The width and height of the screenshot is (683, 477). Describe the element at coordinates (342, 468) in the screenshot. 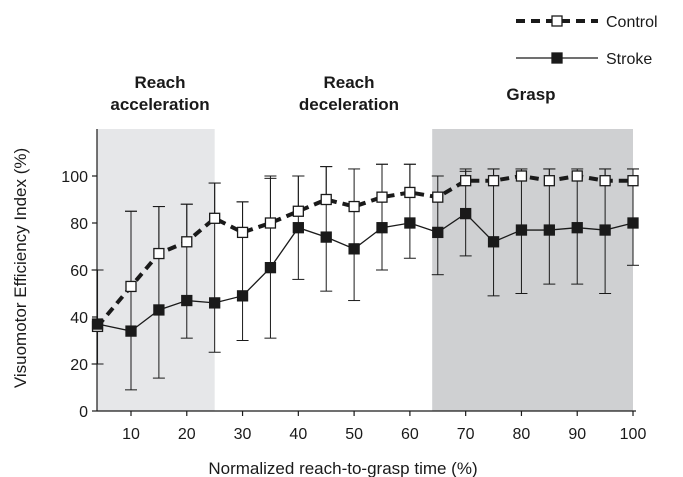

I see `x-axis-label: Normalized reach-to-grasp time (%)` at that location.